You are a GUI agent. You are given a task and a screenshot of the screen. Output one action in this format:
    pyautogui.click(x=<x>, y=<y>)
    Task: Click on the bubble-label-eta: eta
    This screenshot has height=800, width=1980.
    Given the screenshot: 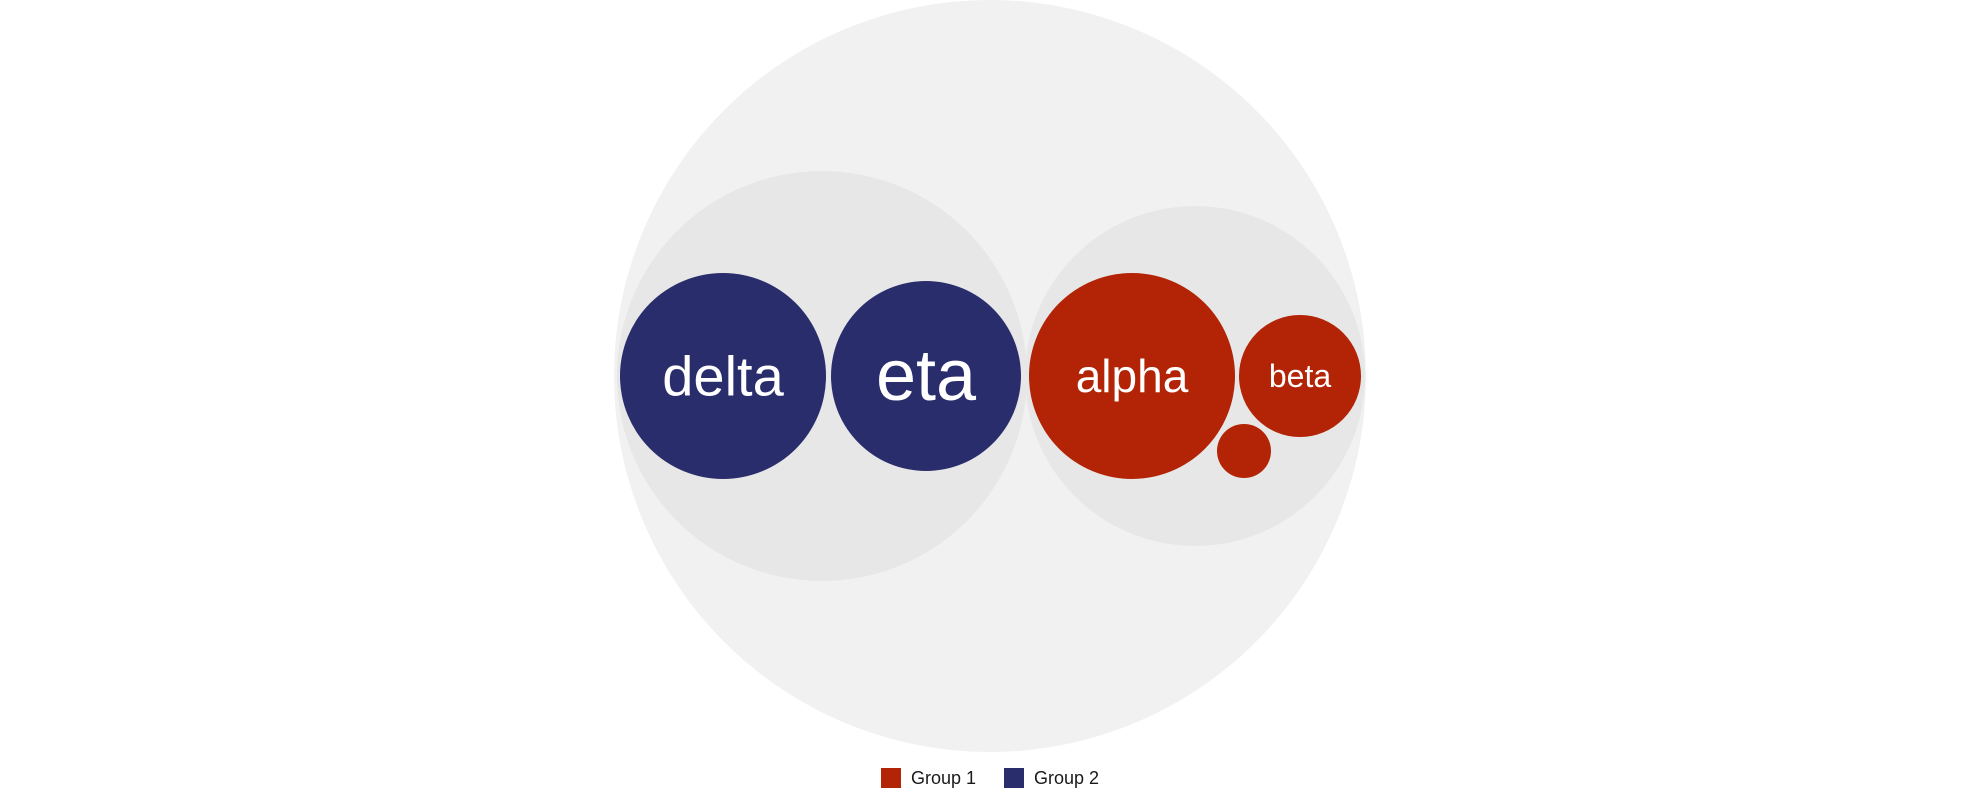 What is the action you would take?
    pyautogui.click(x=926, y=376)
    